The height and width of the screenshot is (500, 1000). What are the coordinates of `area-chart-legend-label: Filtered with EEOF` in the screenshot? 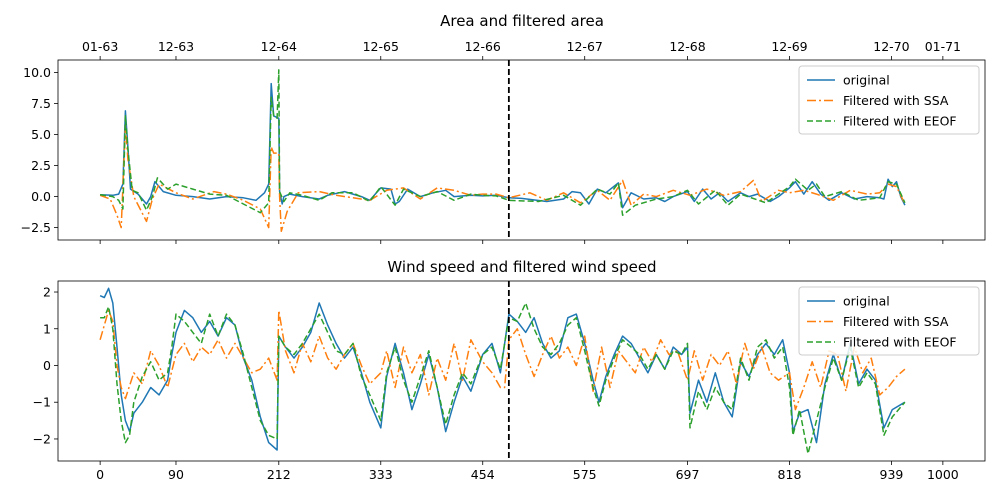 It's located at (900, 121).